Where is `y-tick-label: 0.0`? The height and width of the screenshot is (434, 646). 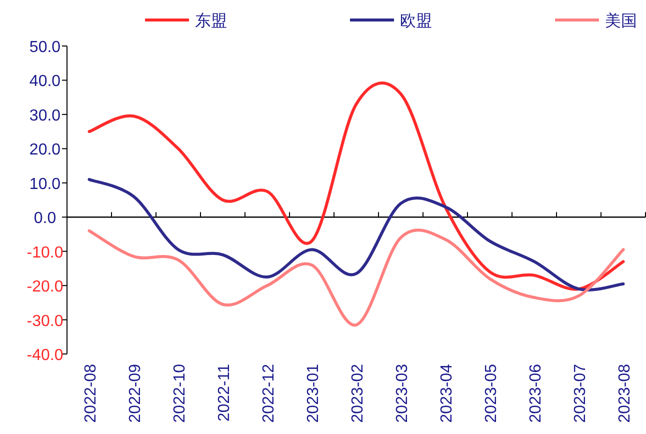 y-tick-label: 0.0 is located at coordinates (45, 219).